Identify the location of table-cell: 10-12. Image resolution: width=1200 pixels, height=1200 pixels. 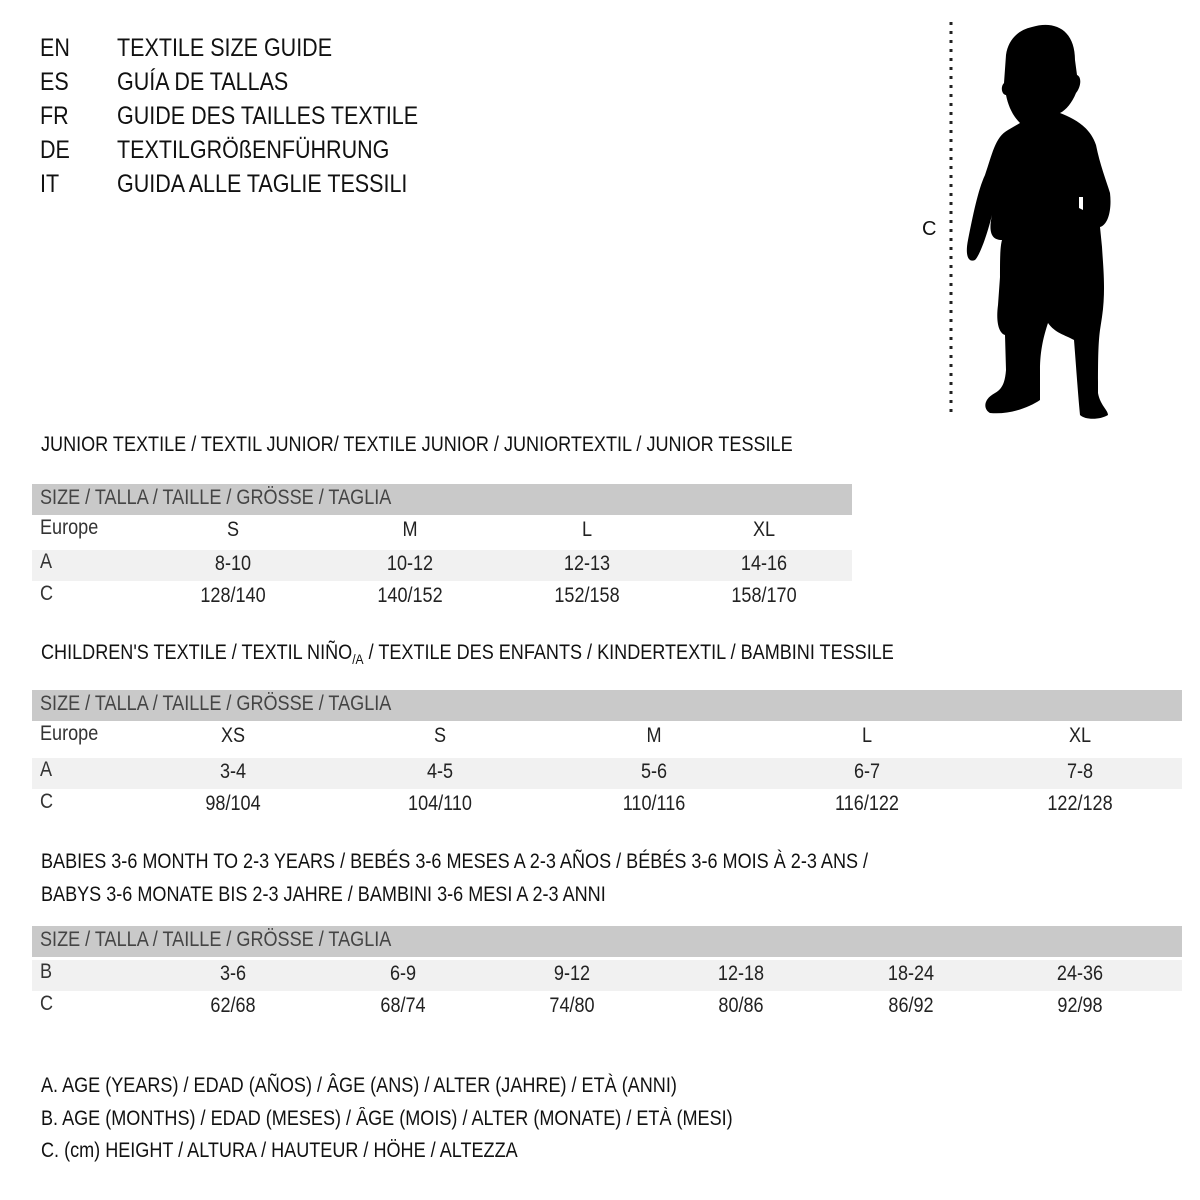
(410, 563).